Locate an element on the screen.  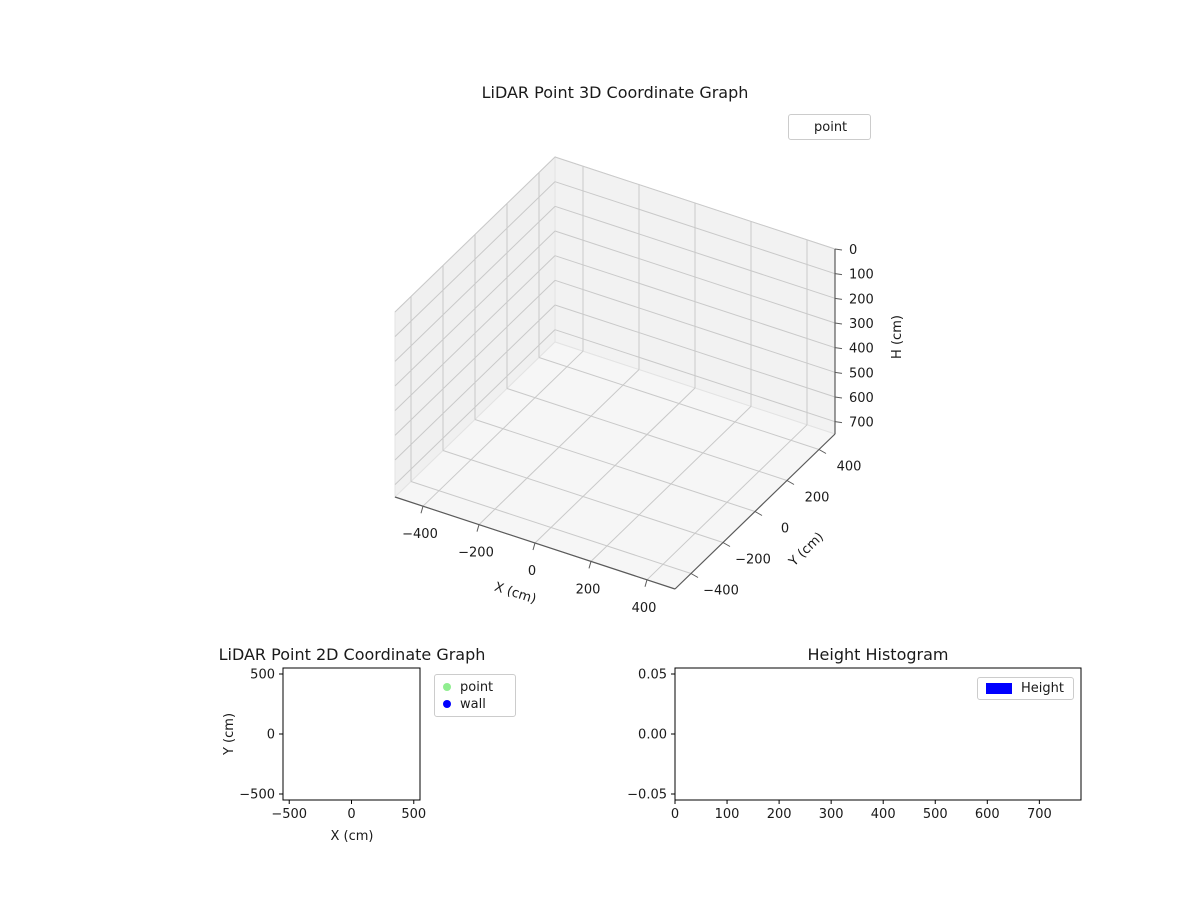
plot2d-legend-point-label: point is located at coordinates (477, 687).